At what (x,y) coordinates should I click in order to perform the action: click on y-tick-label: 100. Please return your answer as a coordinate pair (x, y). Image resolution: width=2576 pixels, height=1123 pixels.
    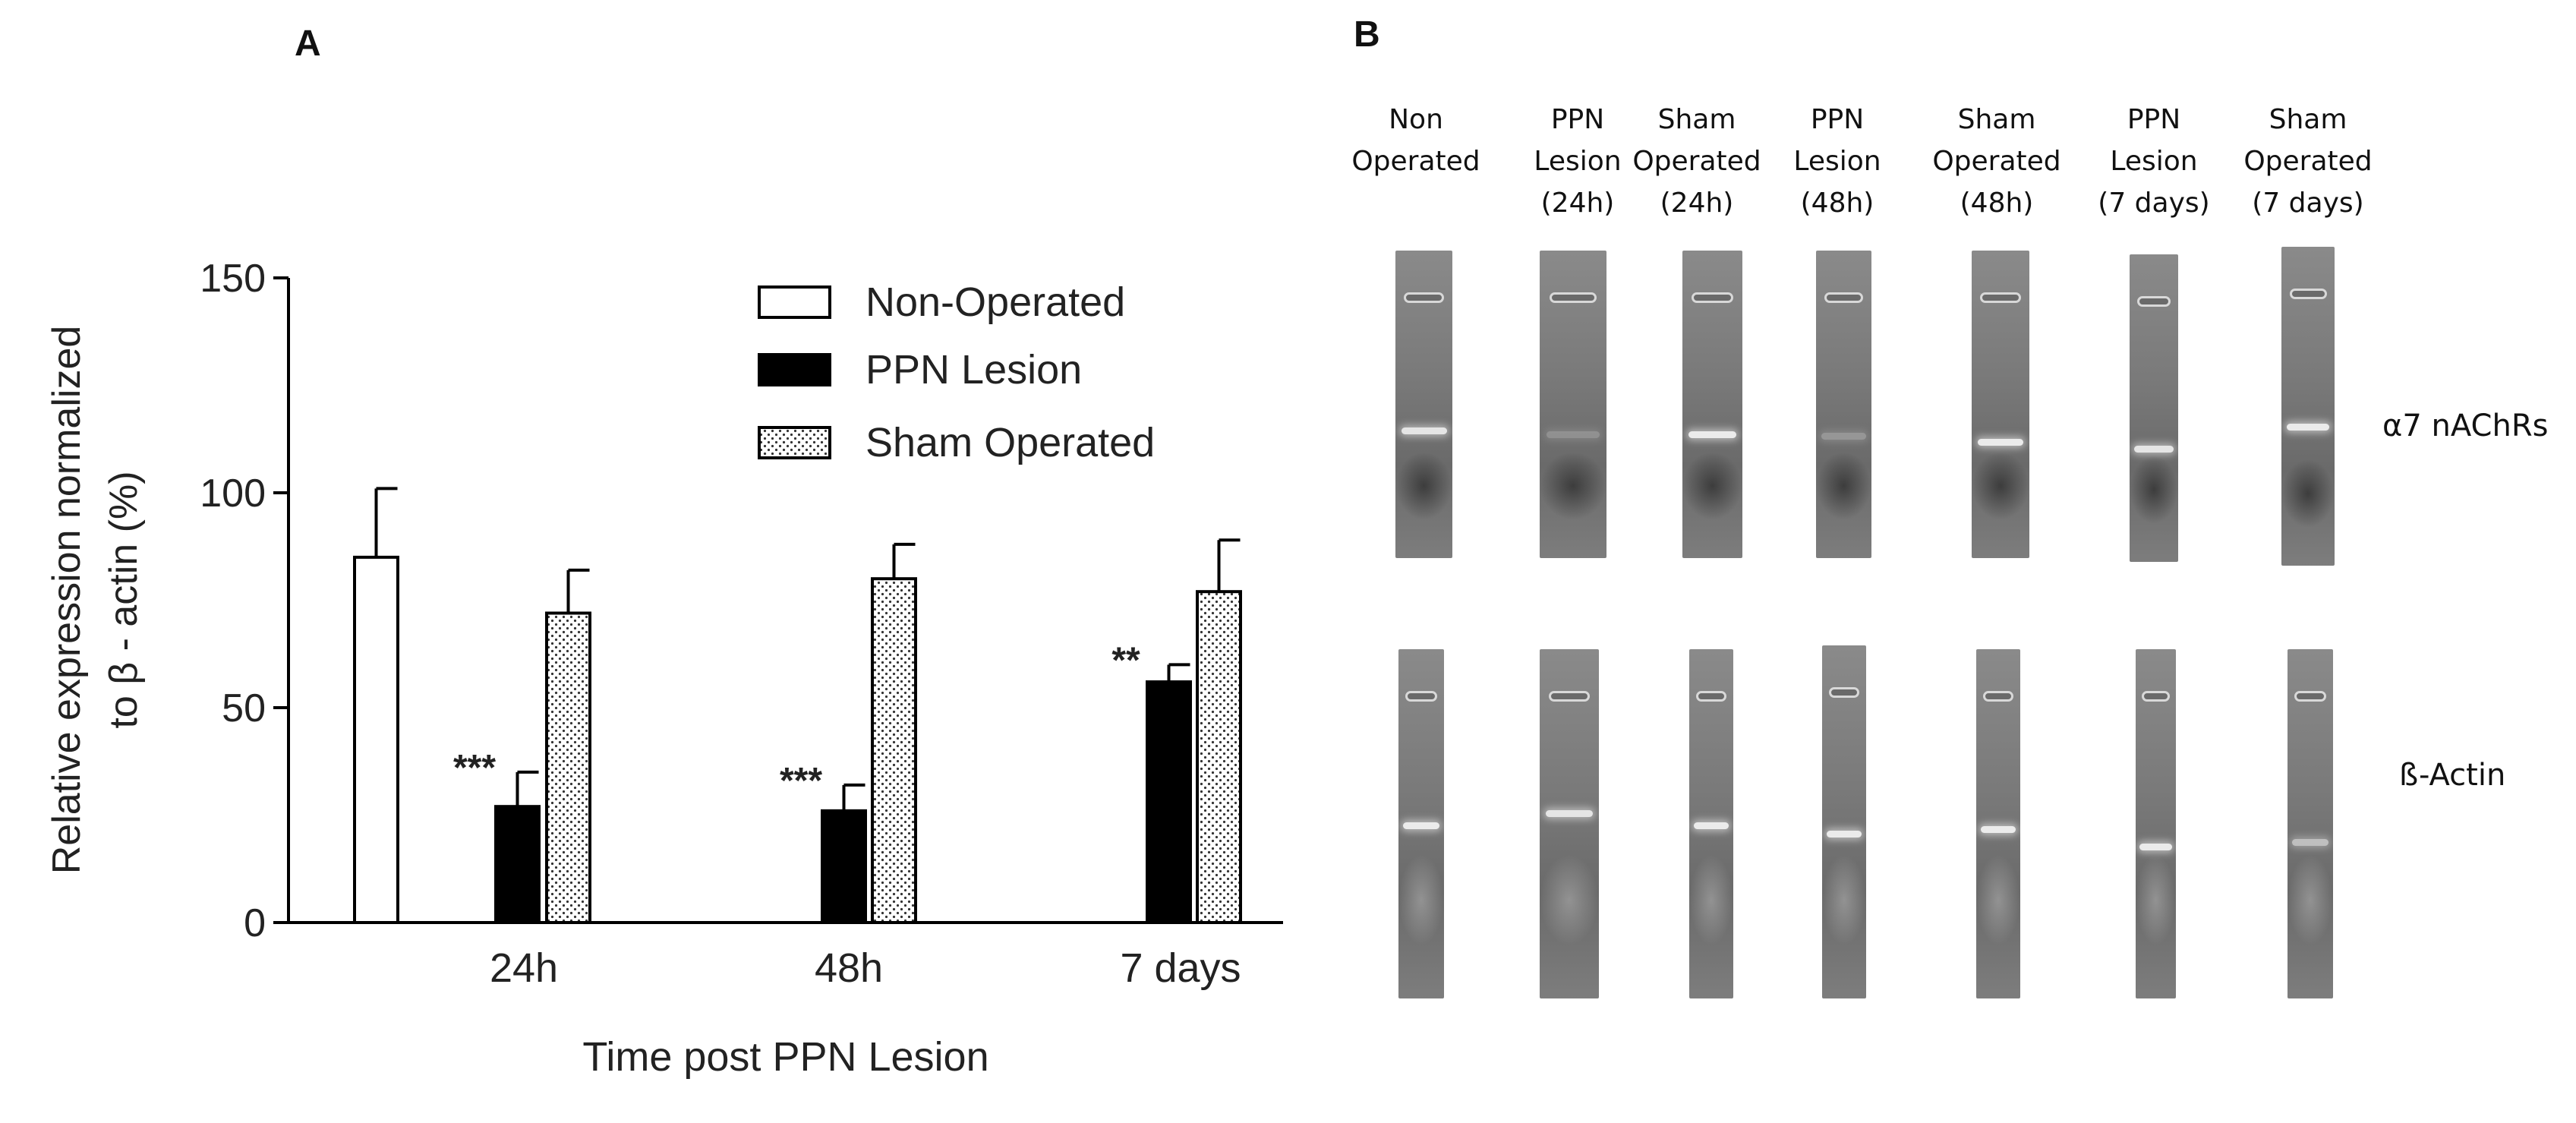
    Looking at the image, I should click on (233, 494).